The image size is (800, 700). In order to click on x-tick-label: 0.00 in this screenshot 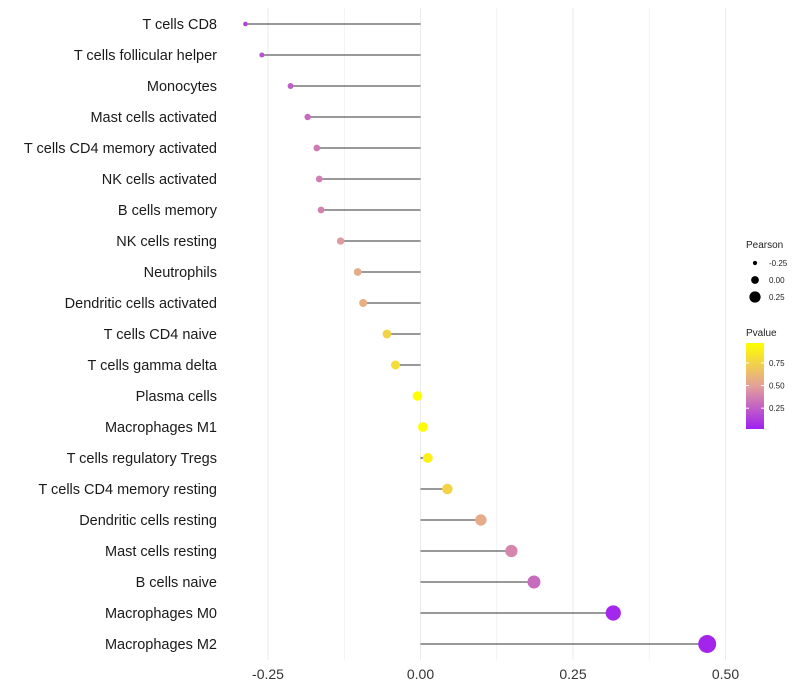, I will do `click(420, 674)`.